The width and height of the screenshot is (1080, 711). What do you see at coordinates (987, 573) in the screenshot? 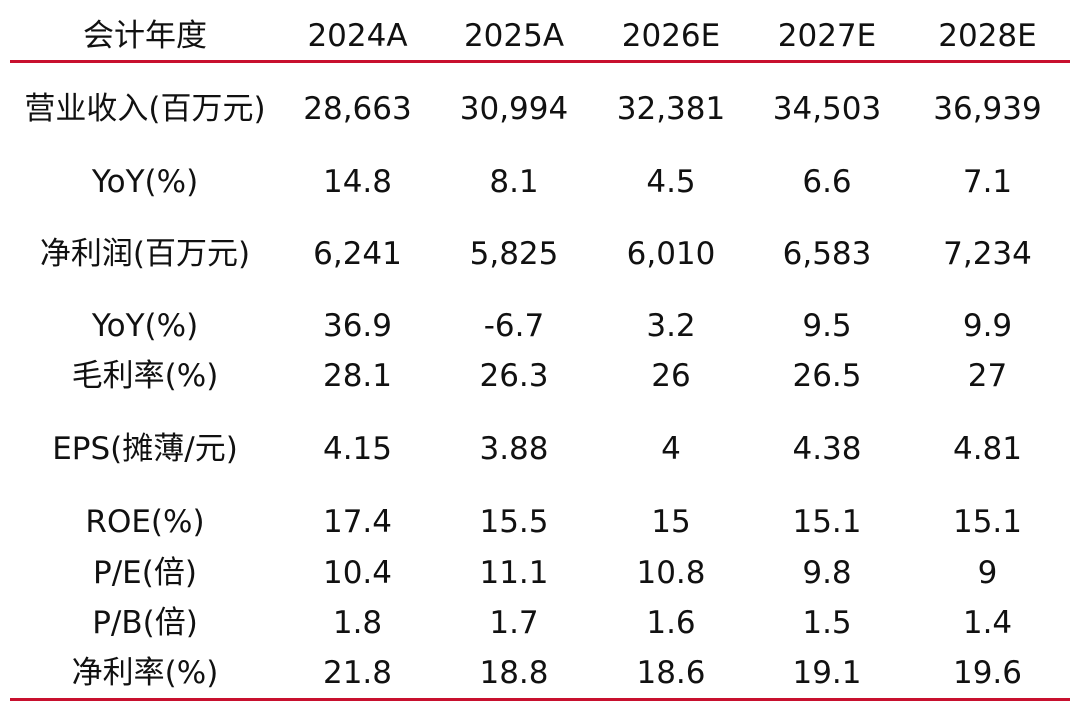
I see `table-cell: 9` at bounding box center [987, 573].